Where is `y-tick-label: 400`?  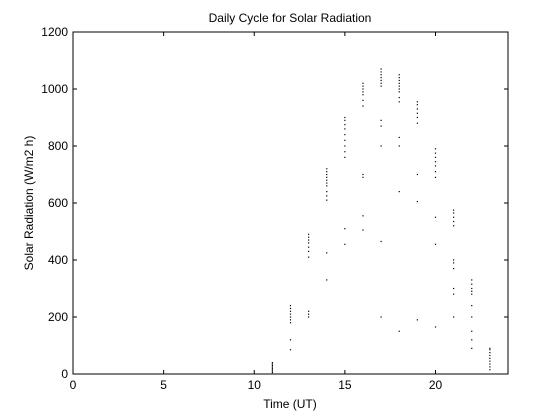 y-tick-label: 400 is located at coordinates (58, 260).